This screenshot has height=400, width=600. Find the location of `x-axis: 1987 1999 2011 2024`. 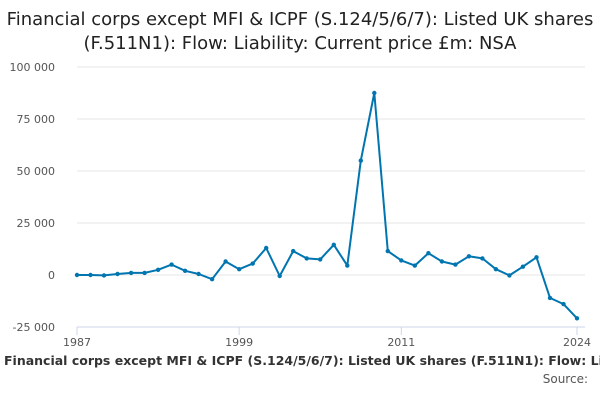

x-axis: 1987 1999 2011 2024 is located at coordinates (327, 337).